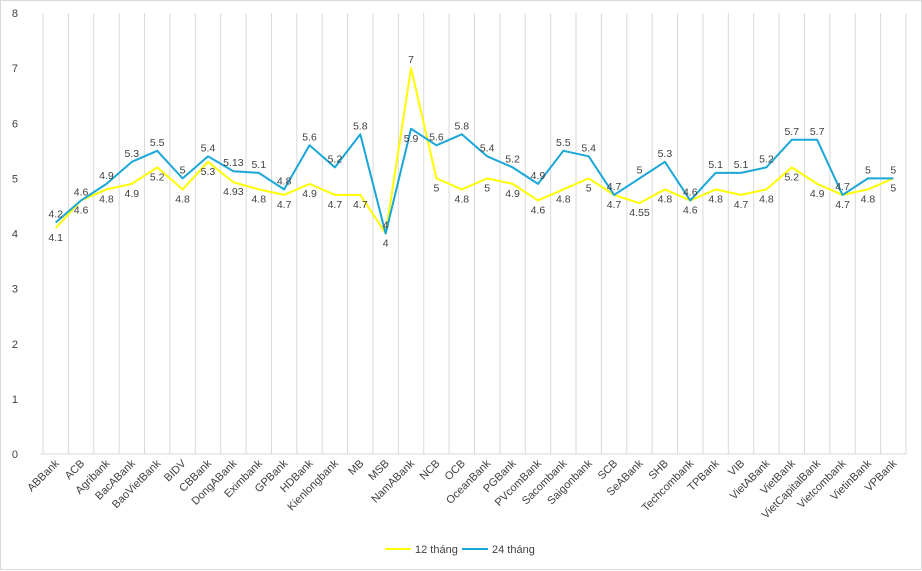 This screenshot has width=922, height=571. Describe the element at coordinates (81, 210) in the screenshot. I see `data-label-12-th-ng-acb: 4.6` at that location.